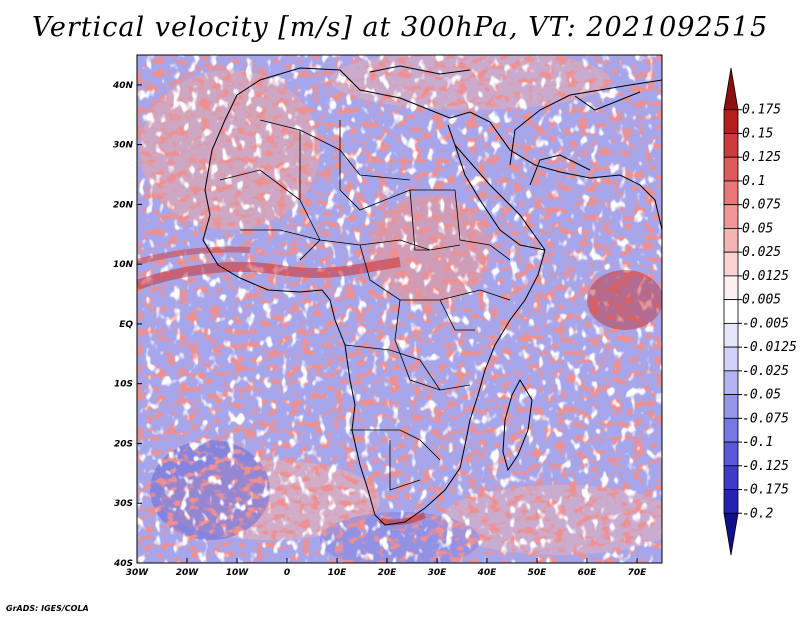 This screenshot has width=800, height=618. What do you see at coordinates (761, 110) in the screenshot?
I see `colorbar-label: 0.175` at bounding box center [761, 110].